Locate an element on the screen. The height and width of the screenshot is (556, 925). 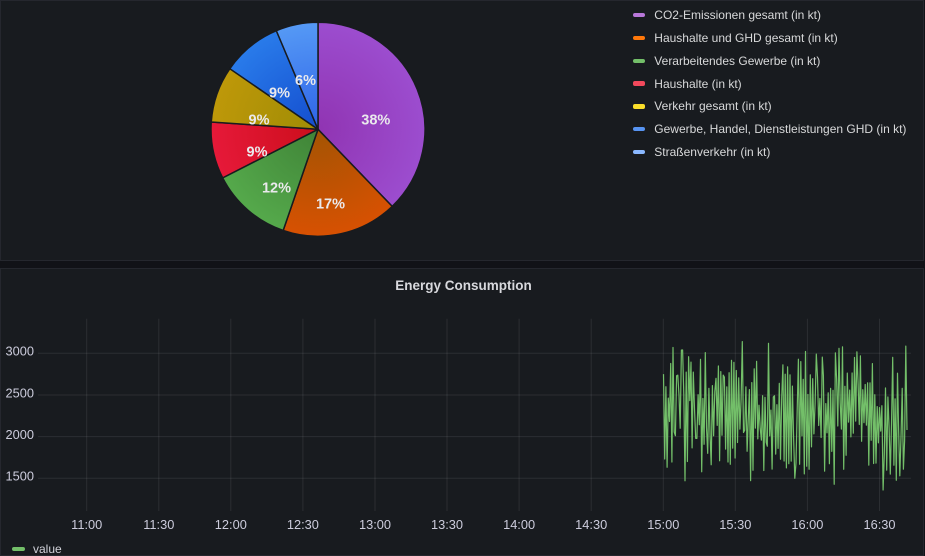
svg-text: 14:00 is located at coordinates (519, 524).